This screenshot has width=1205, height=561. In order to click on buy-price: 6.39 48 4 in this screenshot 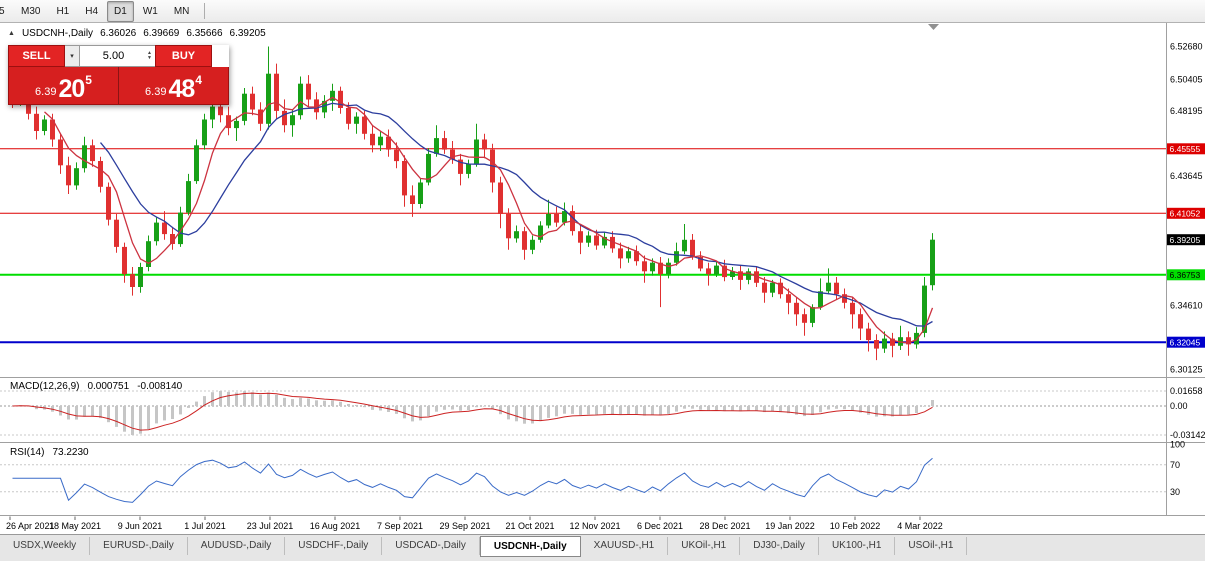, I will do `click(173, 85)`.